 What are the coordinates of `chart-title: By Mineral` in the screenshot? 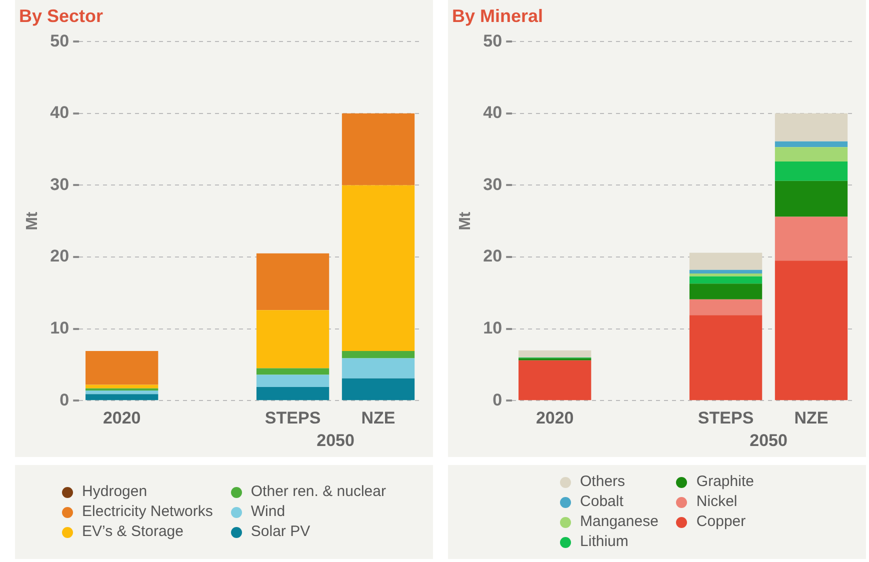 It's located at (498, 16).